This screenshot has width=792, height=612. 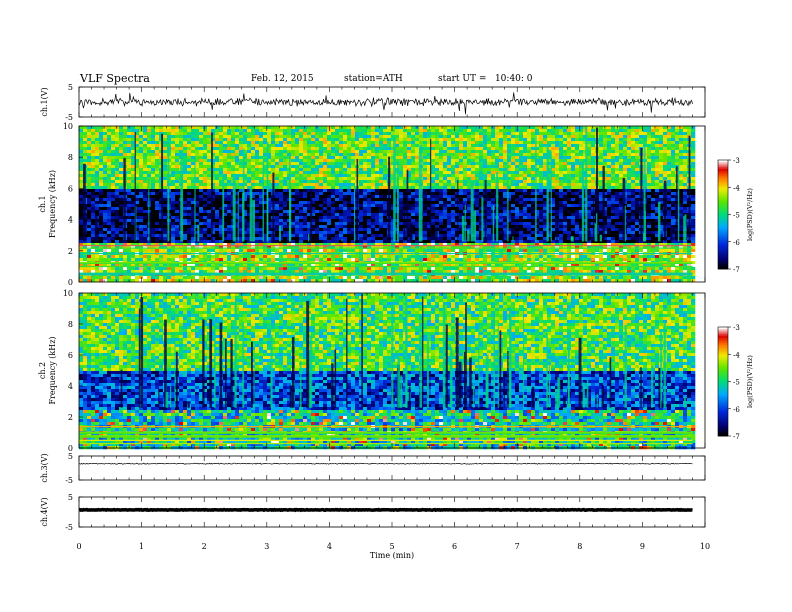 What do you see at coordinates (736, 328) in the screenshot?
I see `ch2-spectrogram-colorbar-tick-label: -3` at bounding box center [736, 328].